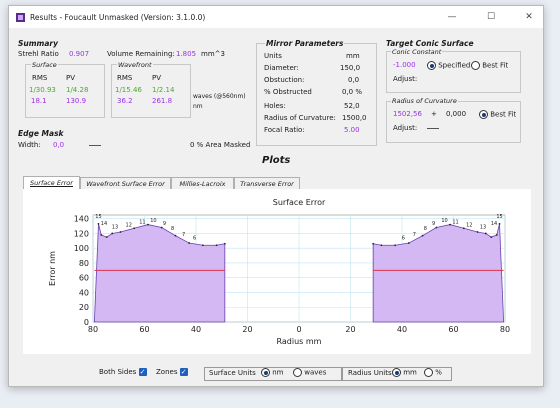 This screenshot has height=408, width=560. I want to click on chart-title: Surface Error, so click(299, 202).